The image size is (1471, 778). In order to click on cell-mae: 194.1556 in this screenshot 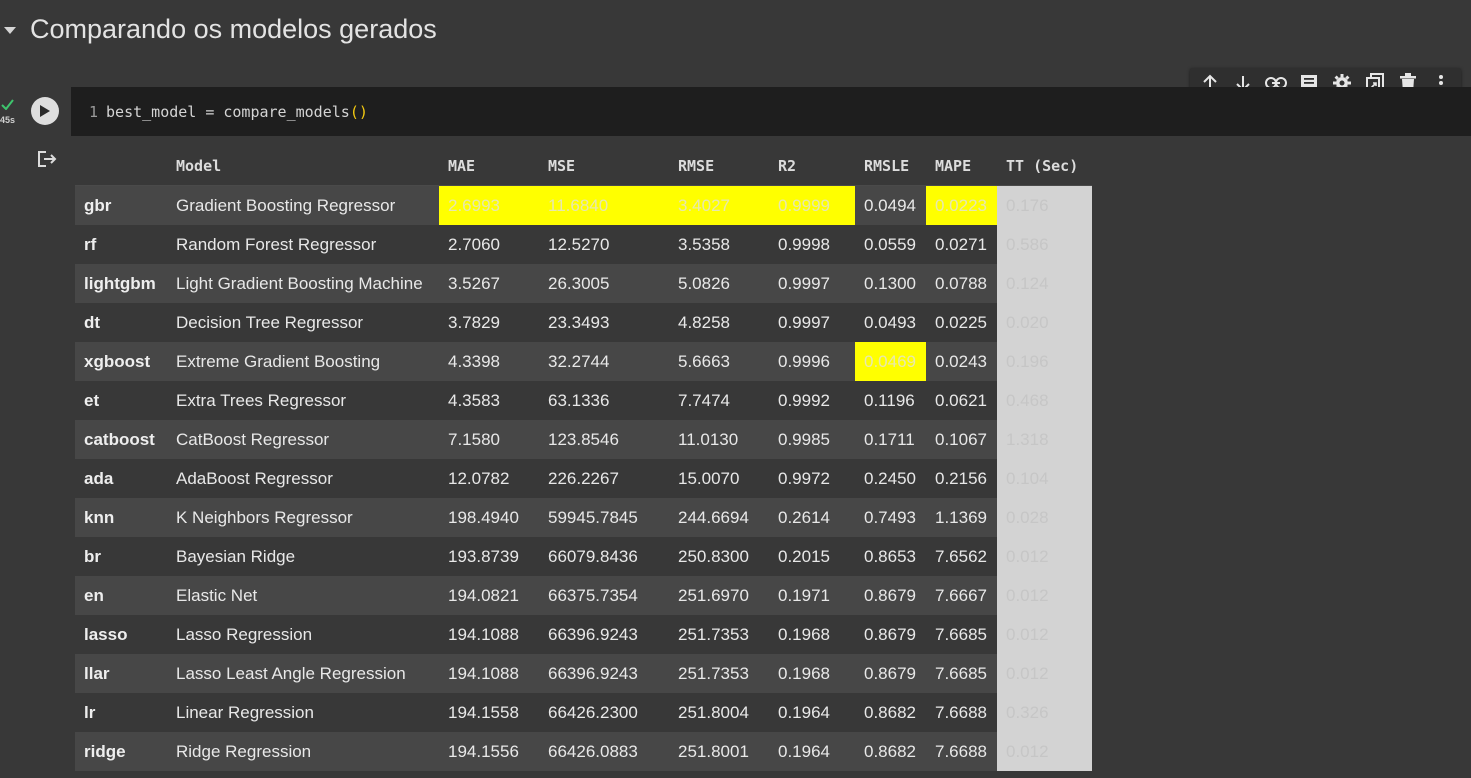, I will do `click(489, 751)`.